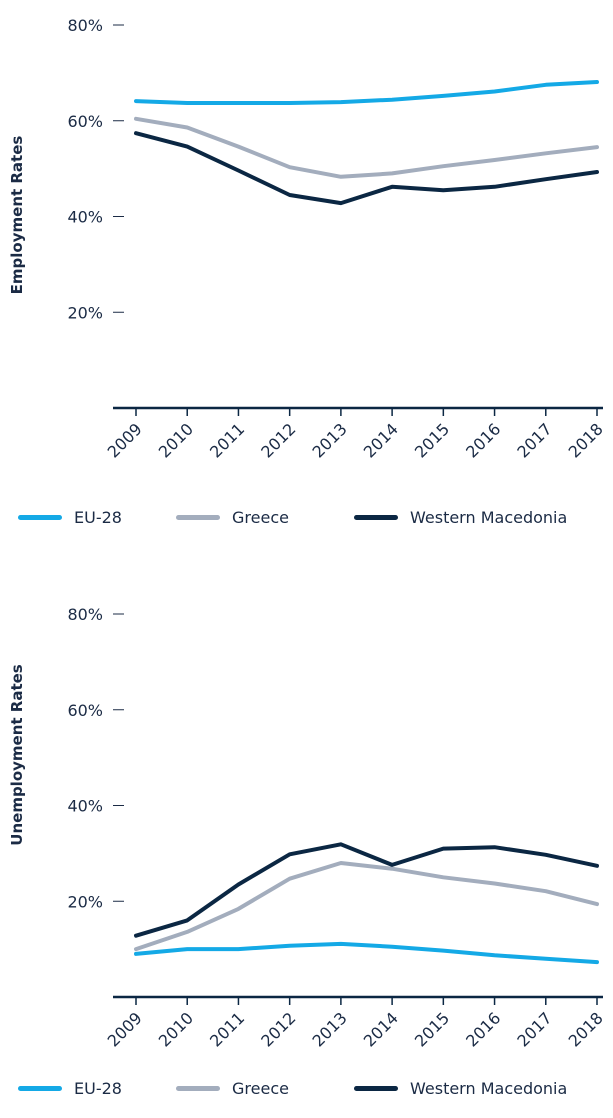 The height and width of the screenshot is (1118, 613). What do you see at coordinates (17, 755) in the screenshot?
I see `y-axis-label: Unemployment Rates` at bounding box center [17, 755].